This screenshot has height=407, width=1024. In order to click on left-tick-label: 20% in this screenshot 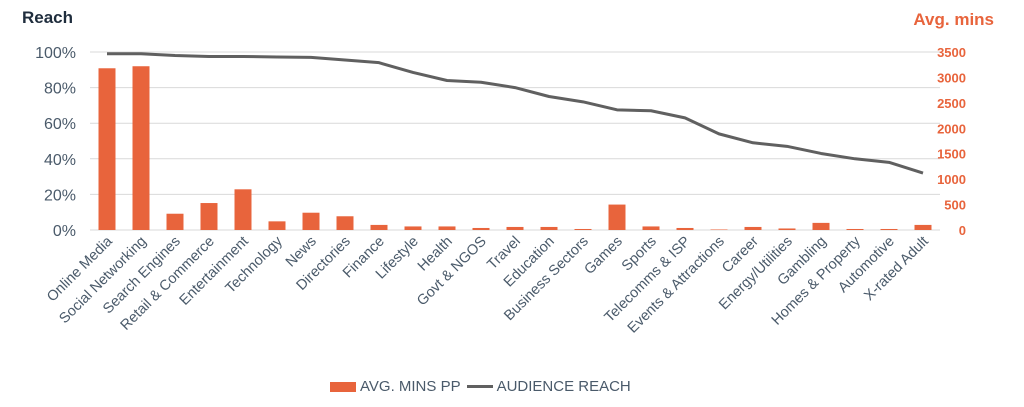, I will do `click(60, 195)`.